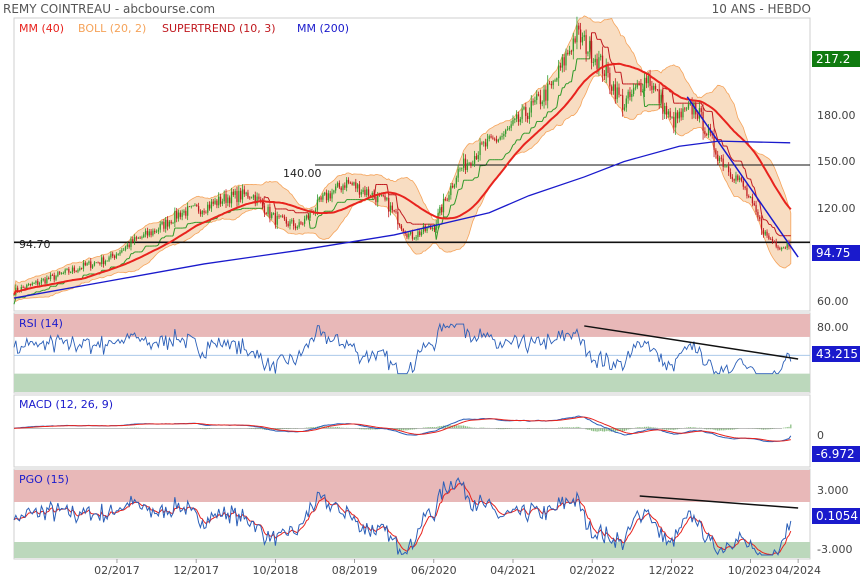  I want to click on badge-rsi-text: 43.215, so click(837, 354).